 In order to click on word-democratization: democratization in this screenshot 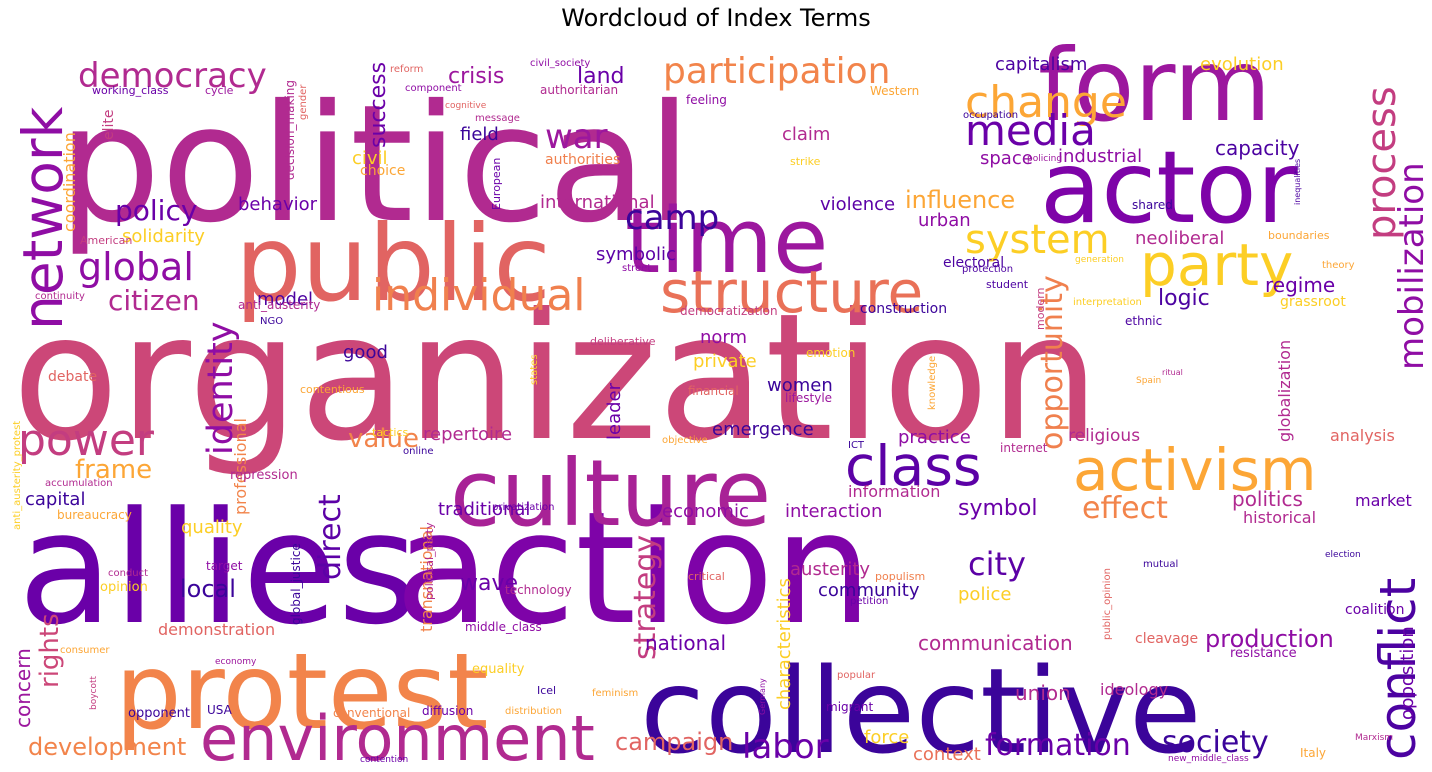, I will do `click(729, 311)`.